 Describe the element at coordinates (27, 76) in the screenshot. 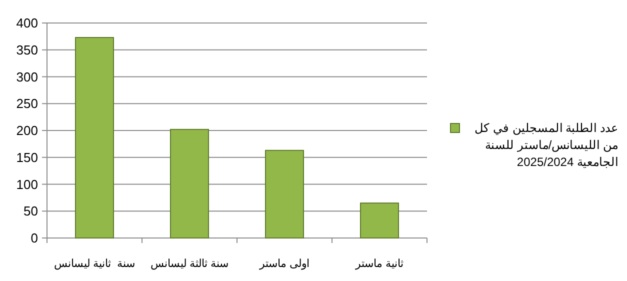

I see `y-tick-label: 300` at that location.